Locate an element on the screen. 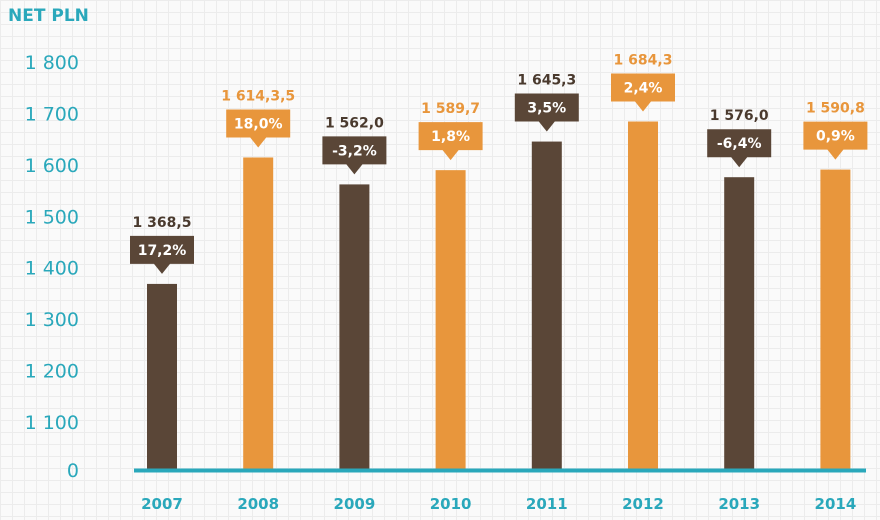 The width and height of the screenshot is (880, 520). value-label: 1 562,0 is located at coordinates (354, 123).